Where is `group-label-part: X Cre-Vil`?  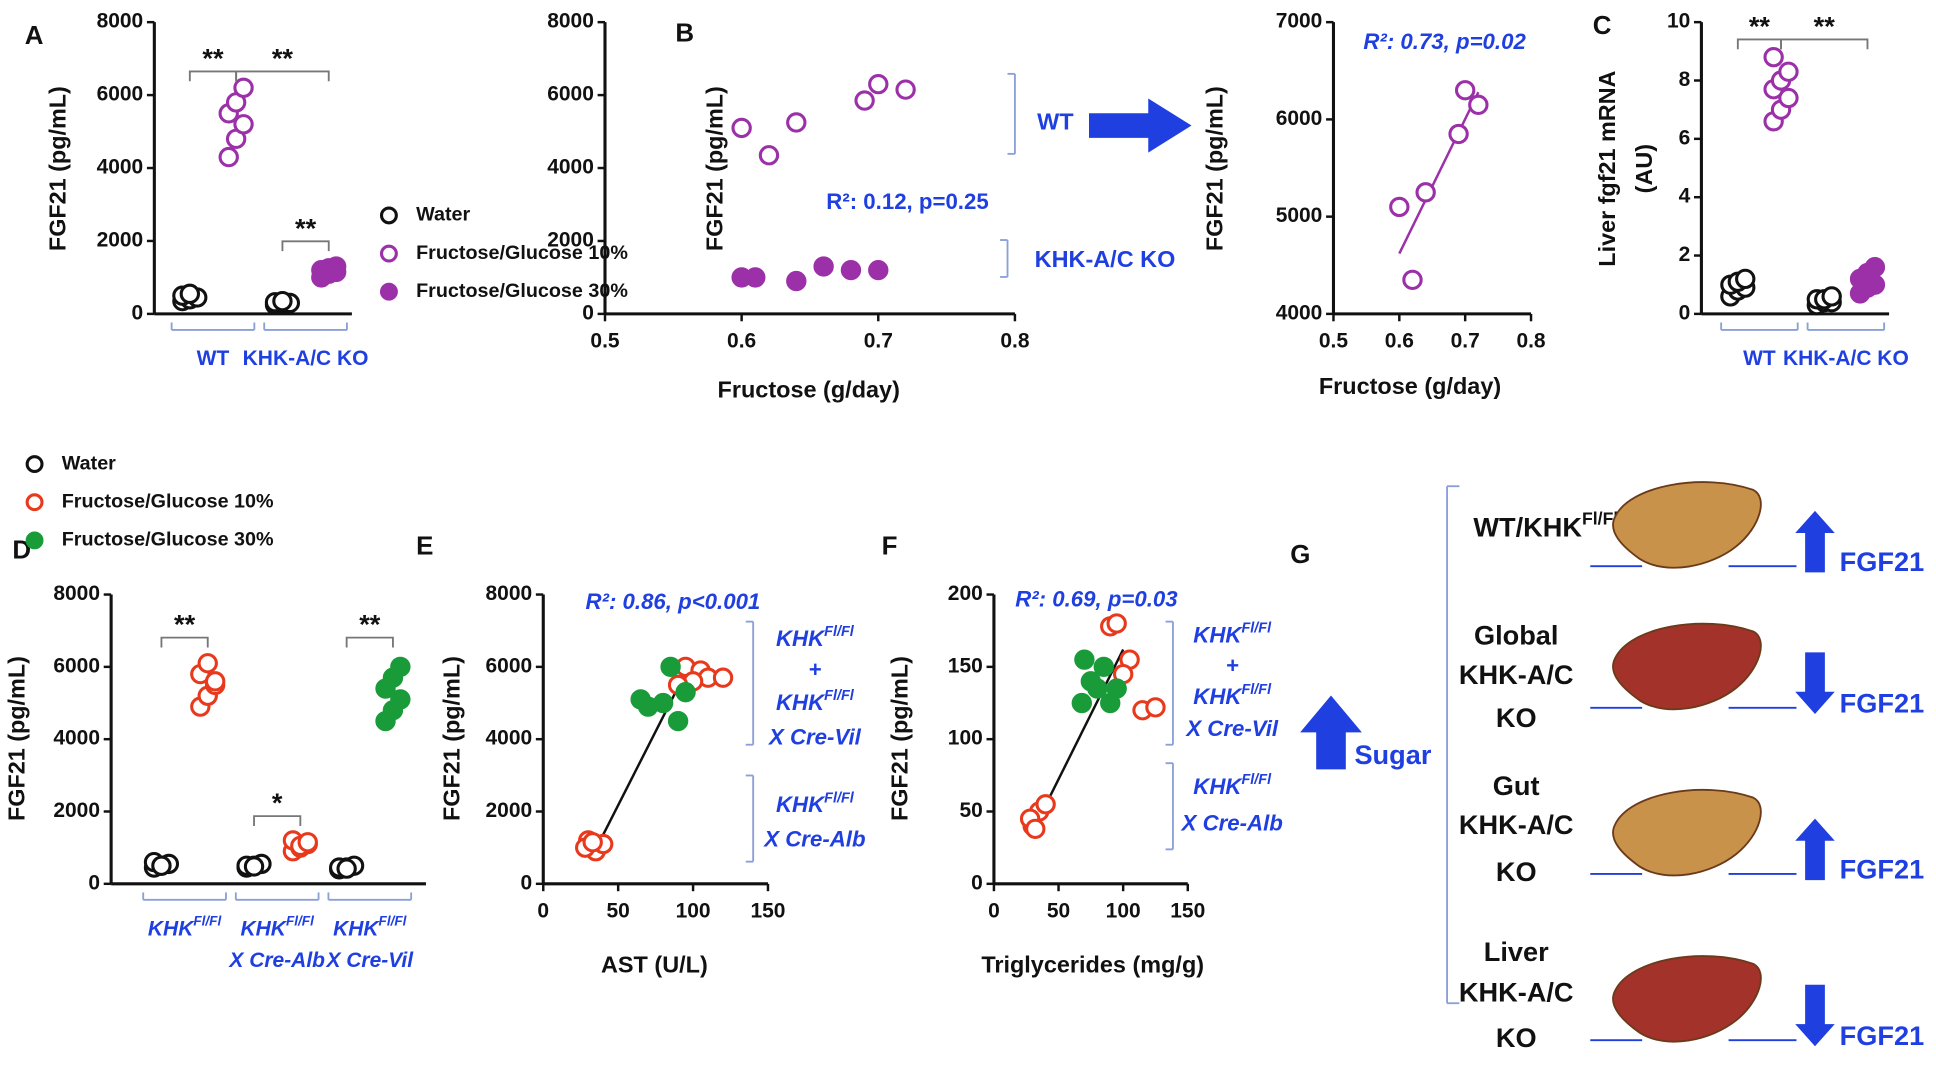 group-label-part: X Cre-Vil is located at coordinates (1231, 728).